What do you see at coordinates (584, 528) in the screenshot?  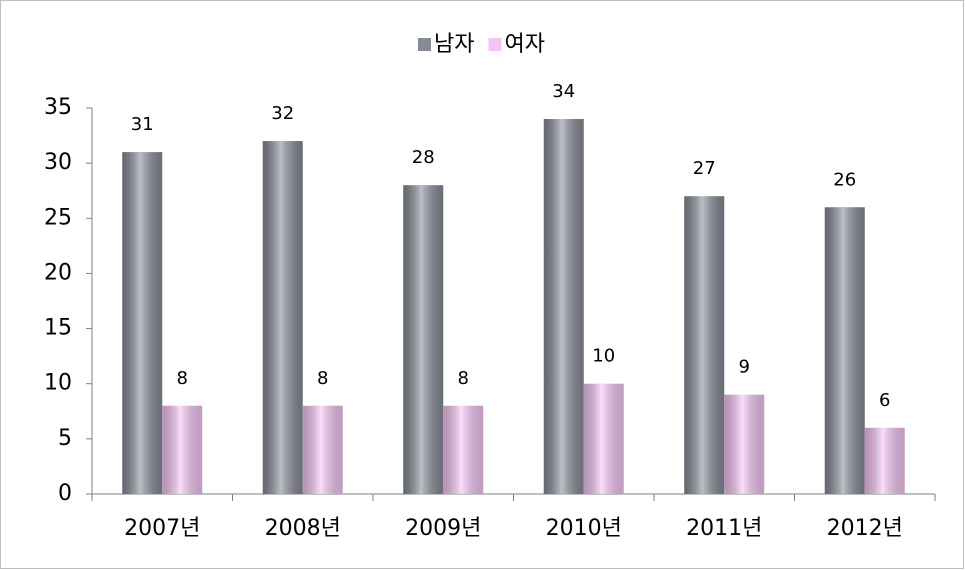 I see `x-tick-label: 2010년` at bounding box center [584, 528].